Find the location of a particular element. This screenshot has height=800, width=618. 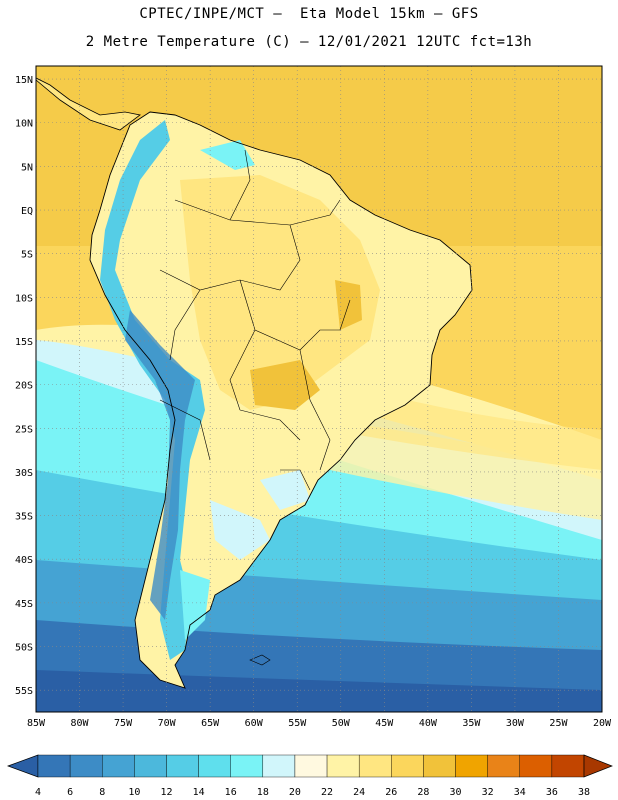

lat-tick-label: 15N is located at coordinates (24, 80).